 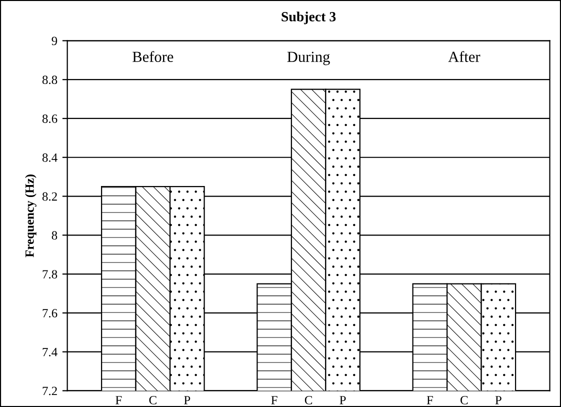 I want to click on y-tick-label: 7.6, so click(x=50, y=313).